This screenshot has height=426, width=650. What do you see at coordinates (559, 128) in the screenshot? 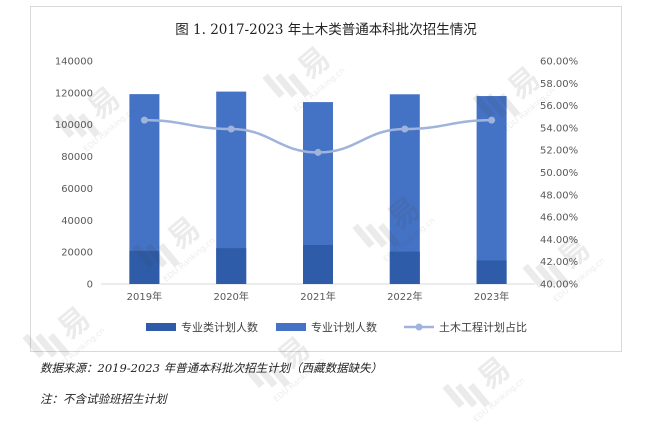
I see `y-right-tick-label: 54.00%` at bounding box center [559, 128].